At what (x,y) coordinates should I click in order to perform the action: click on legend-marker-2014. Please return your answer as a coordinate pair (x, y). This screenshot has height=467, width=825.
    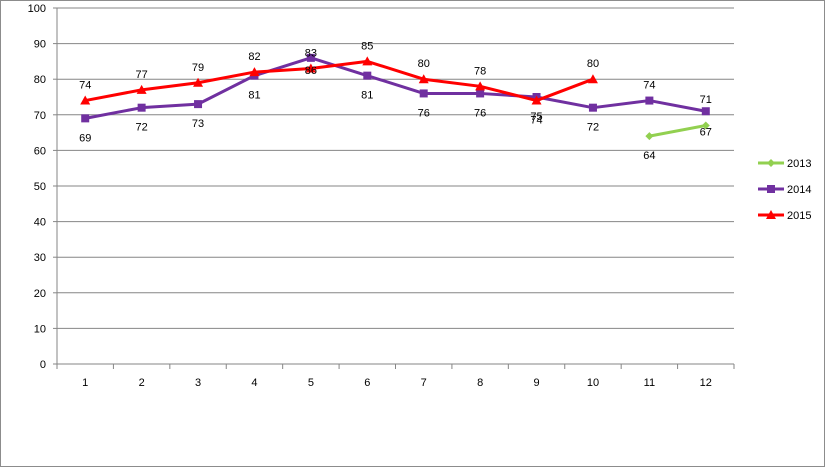
    Looking at the image, I should click on (771, 189).